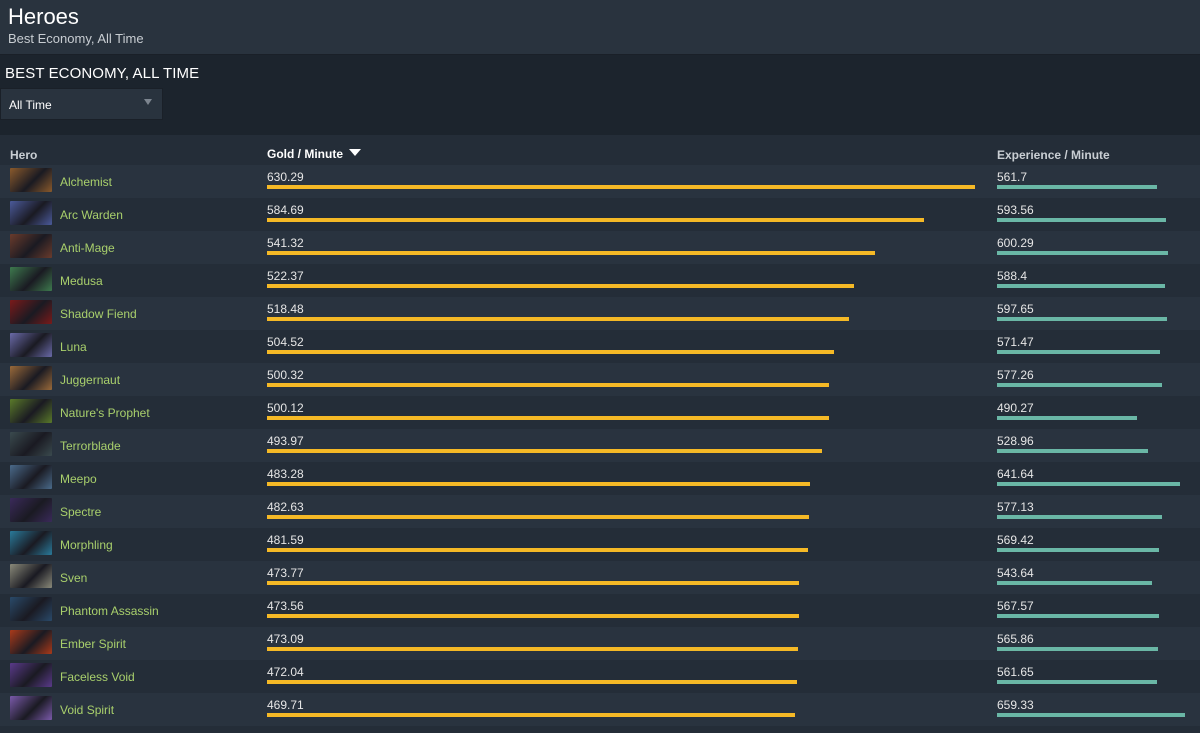  What do you see at coordinates (285, 507) in the screenshot?
I see `gold-per-minute-value: 482.63` at bounding box center [285, 507].